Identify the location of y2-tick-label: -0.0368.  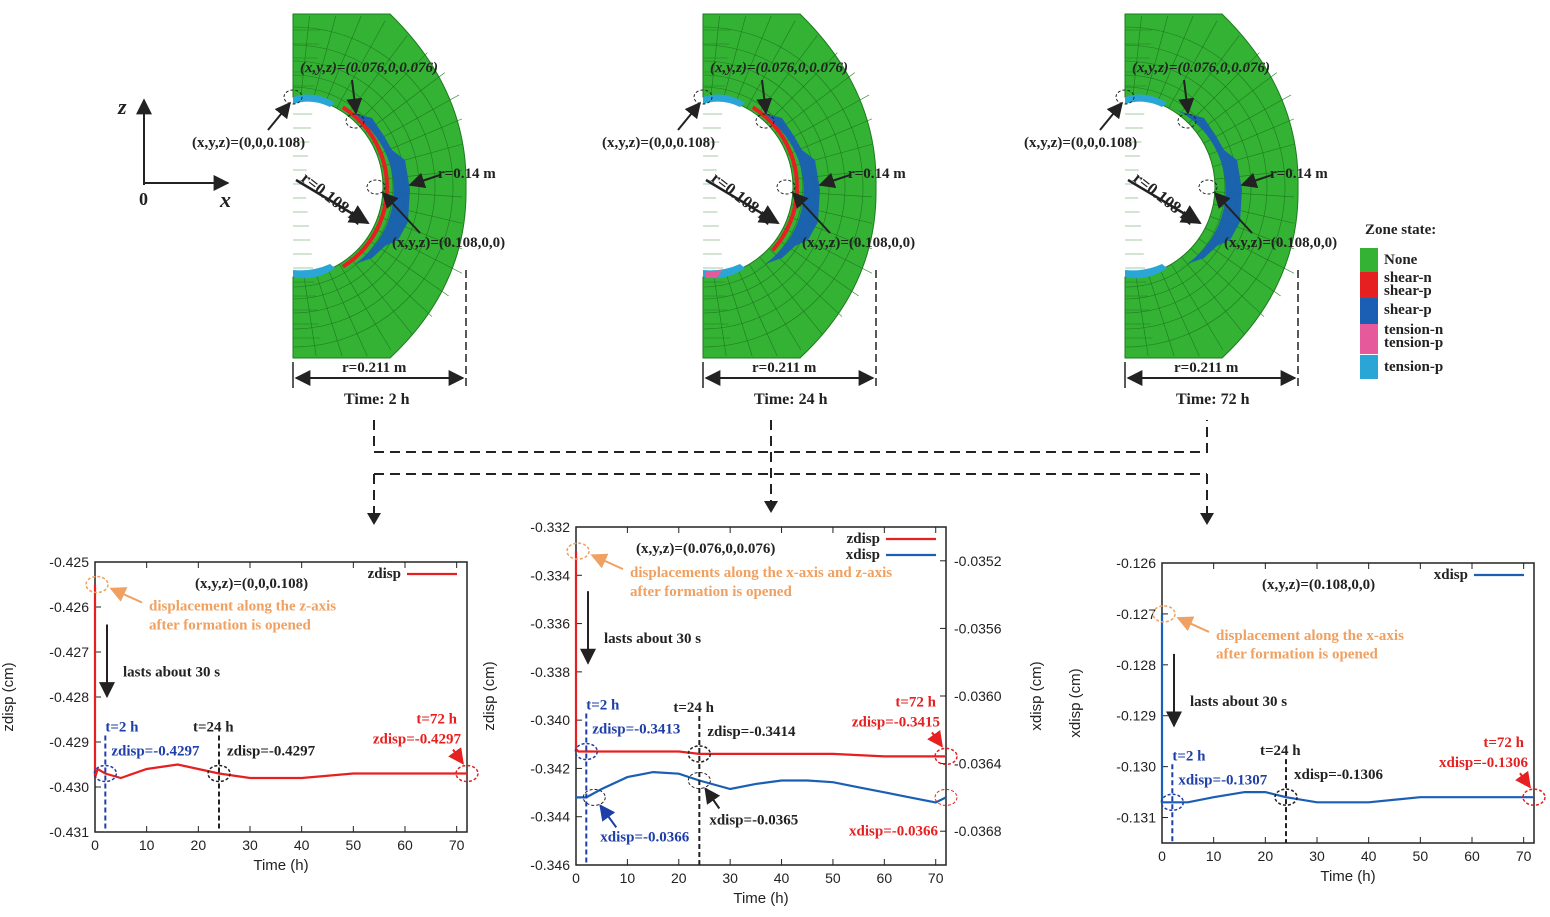
(978, 831).